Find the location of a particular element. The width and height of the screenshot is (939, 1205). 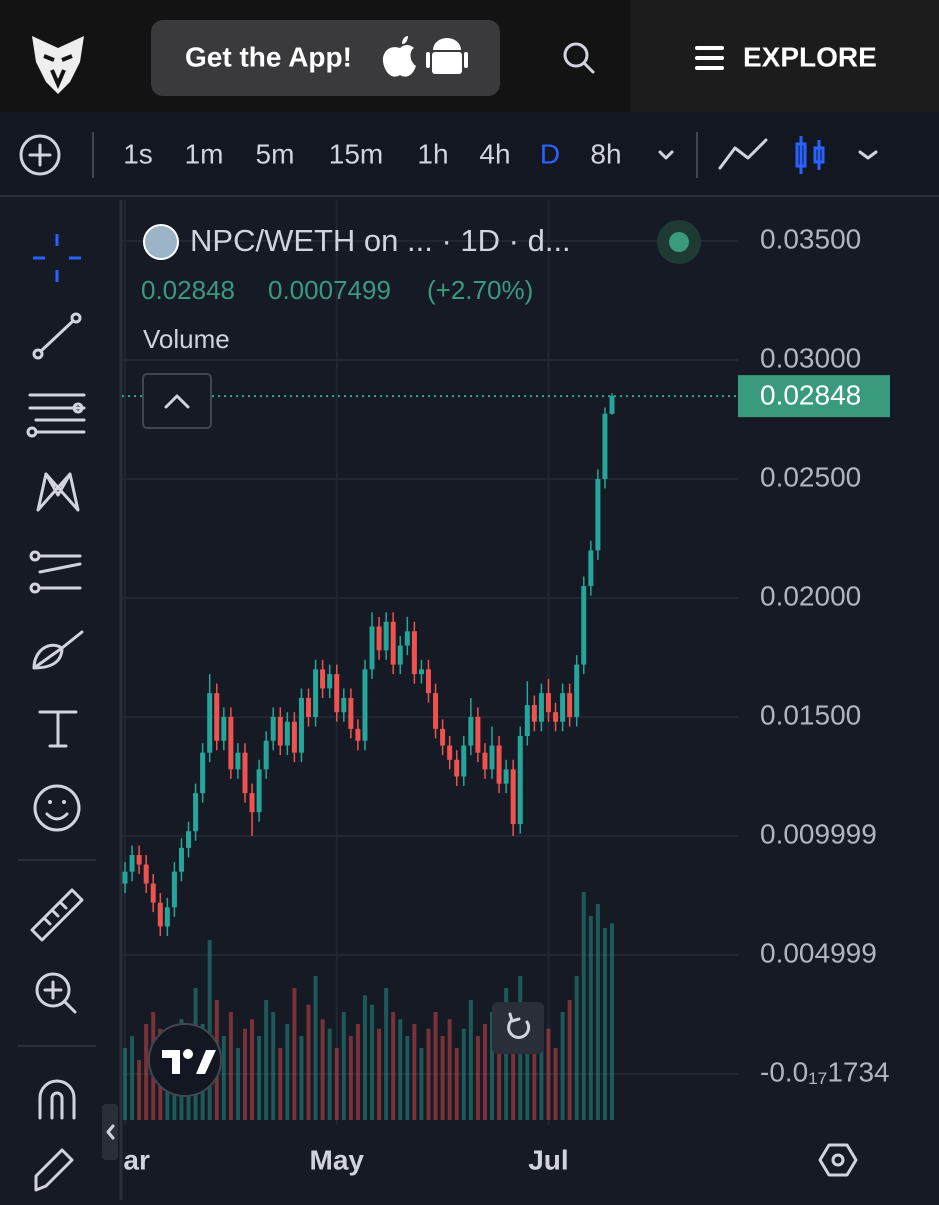

zoom-tool is located at coordinates (56, 993).